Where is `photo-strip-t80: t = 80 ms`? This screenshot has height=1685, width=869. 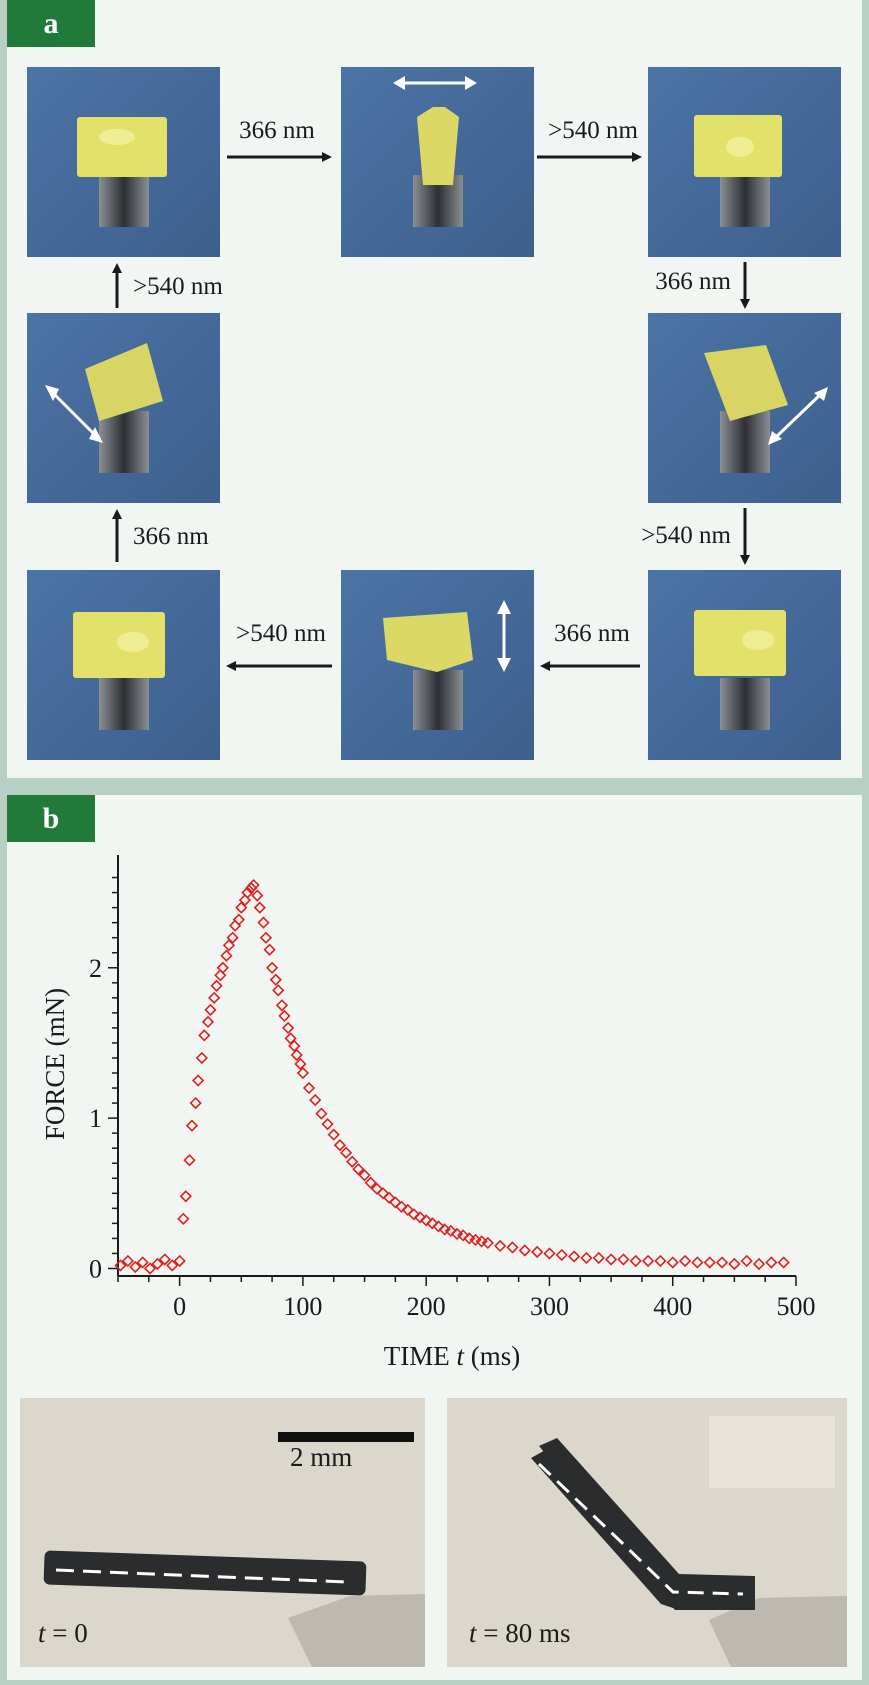 photo-strip-t80: t = 80 ms is located at coordinates (647, 1532).